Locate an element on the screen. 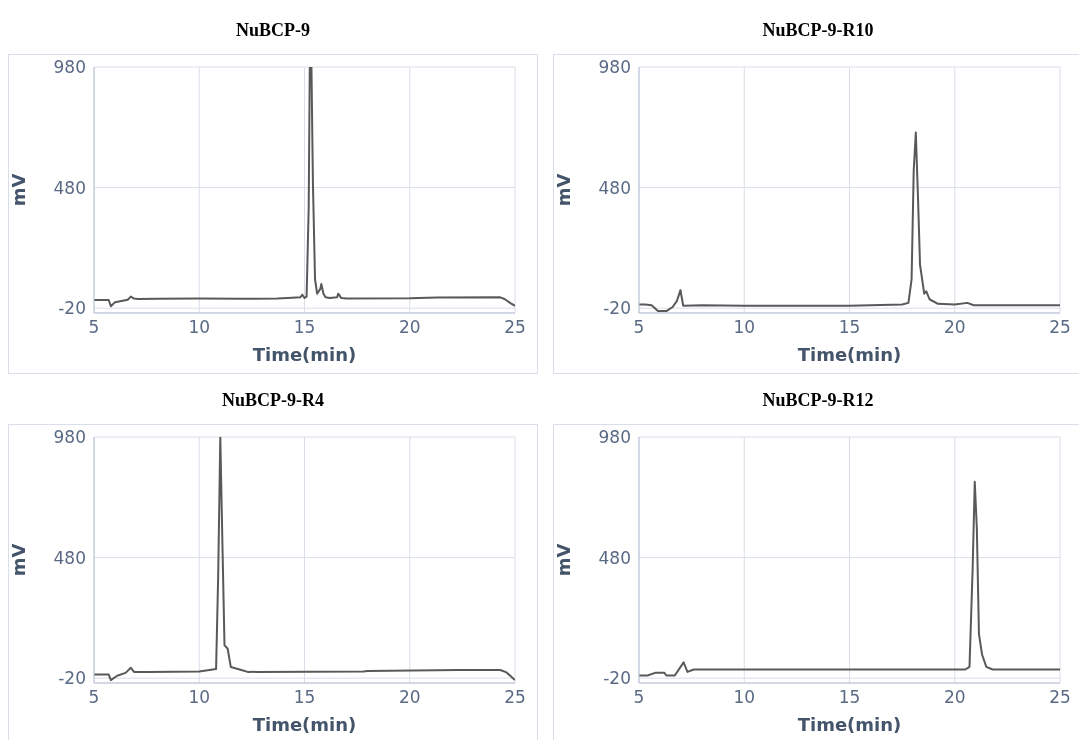 The image size is (1079, 740). chart-title: NuBCP-9-R12 is located at coordinates (818, 400).